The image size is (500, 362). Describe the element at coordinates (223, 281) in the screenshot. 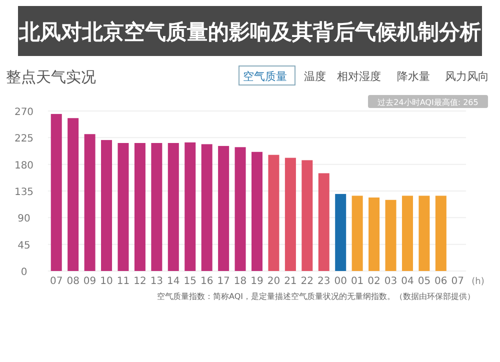

I see `x-tick-label: 17` at that location.